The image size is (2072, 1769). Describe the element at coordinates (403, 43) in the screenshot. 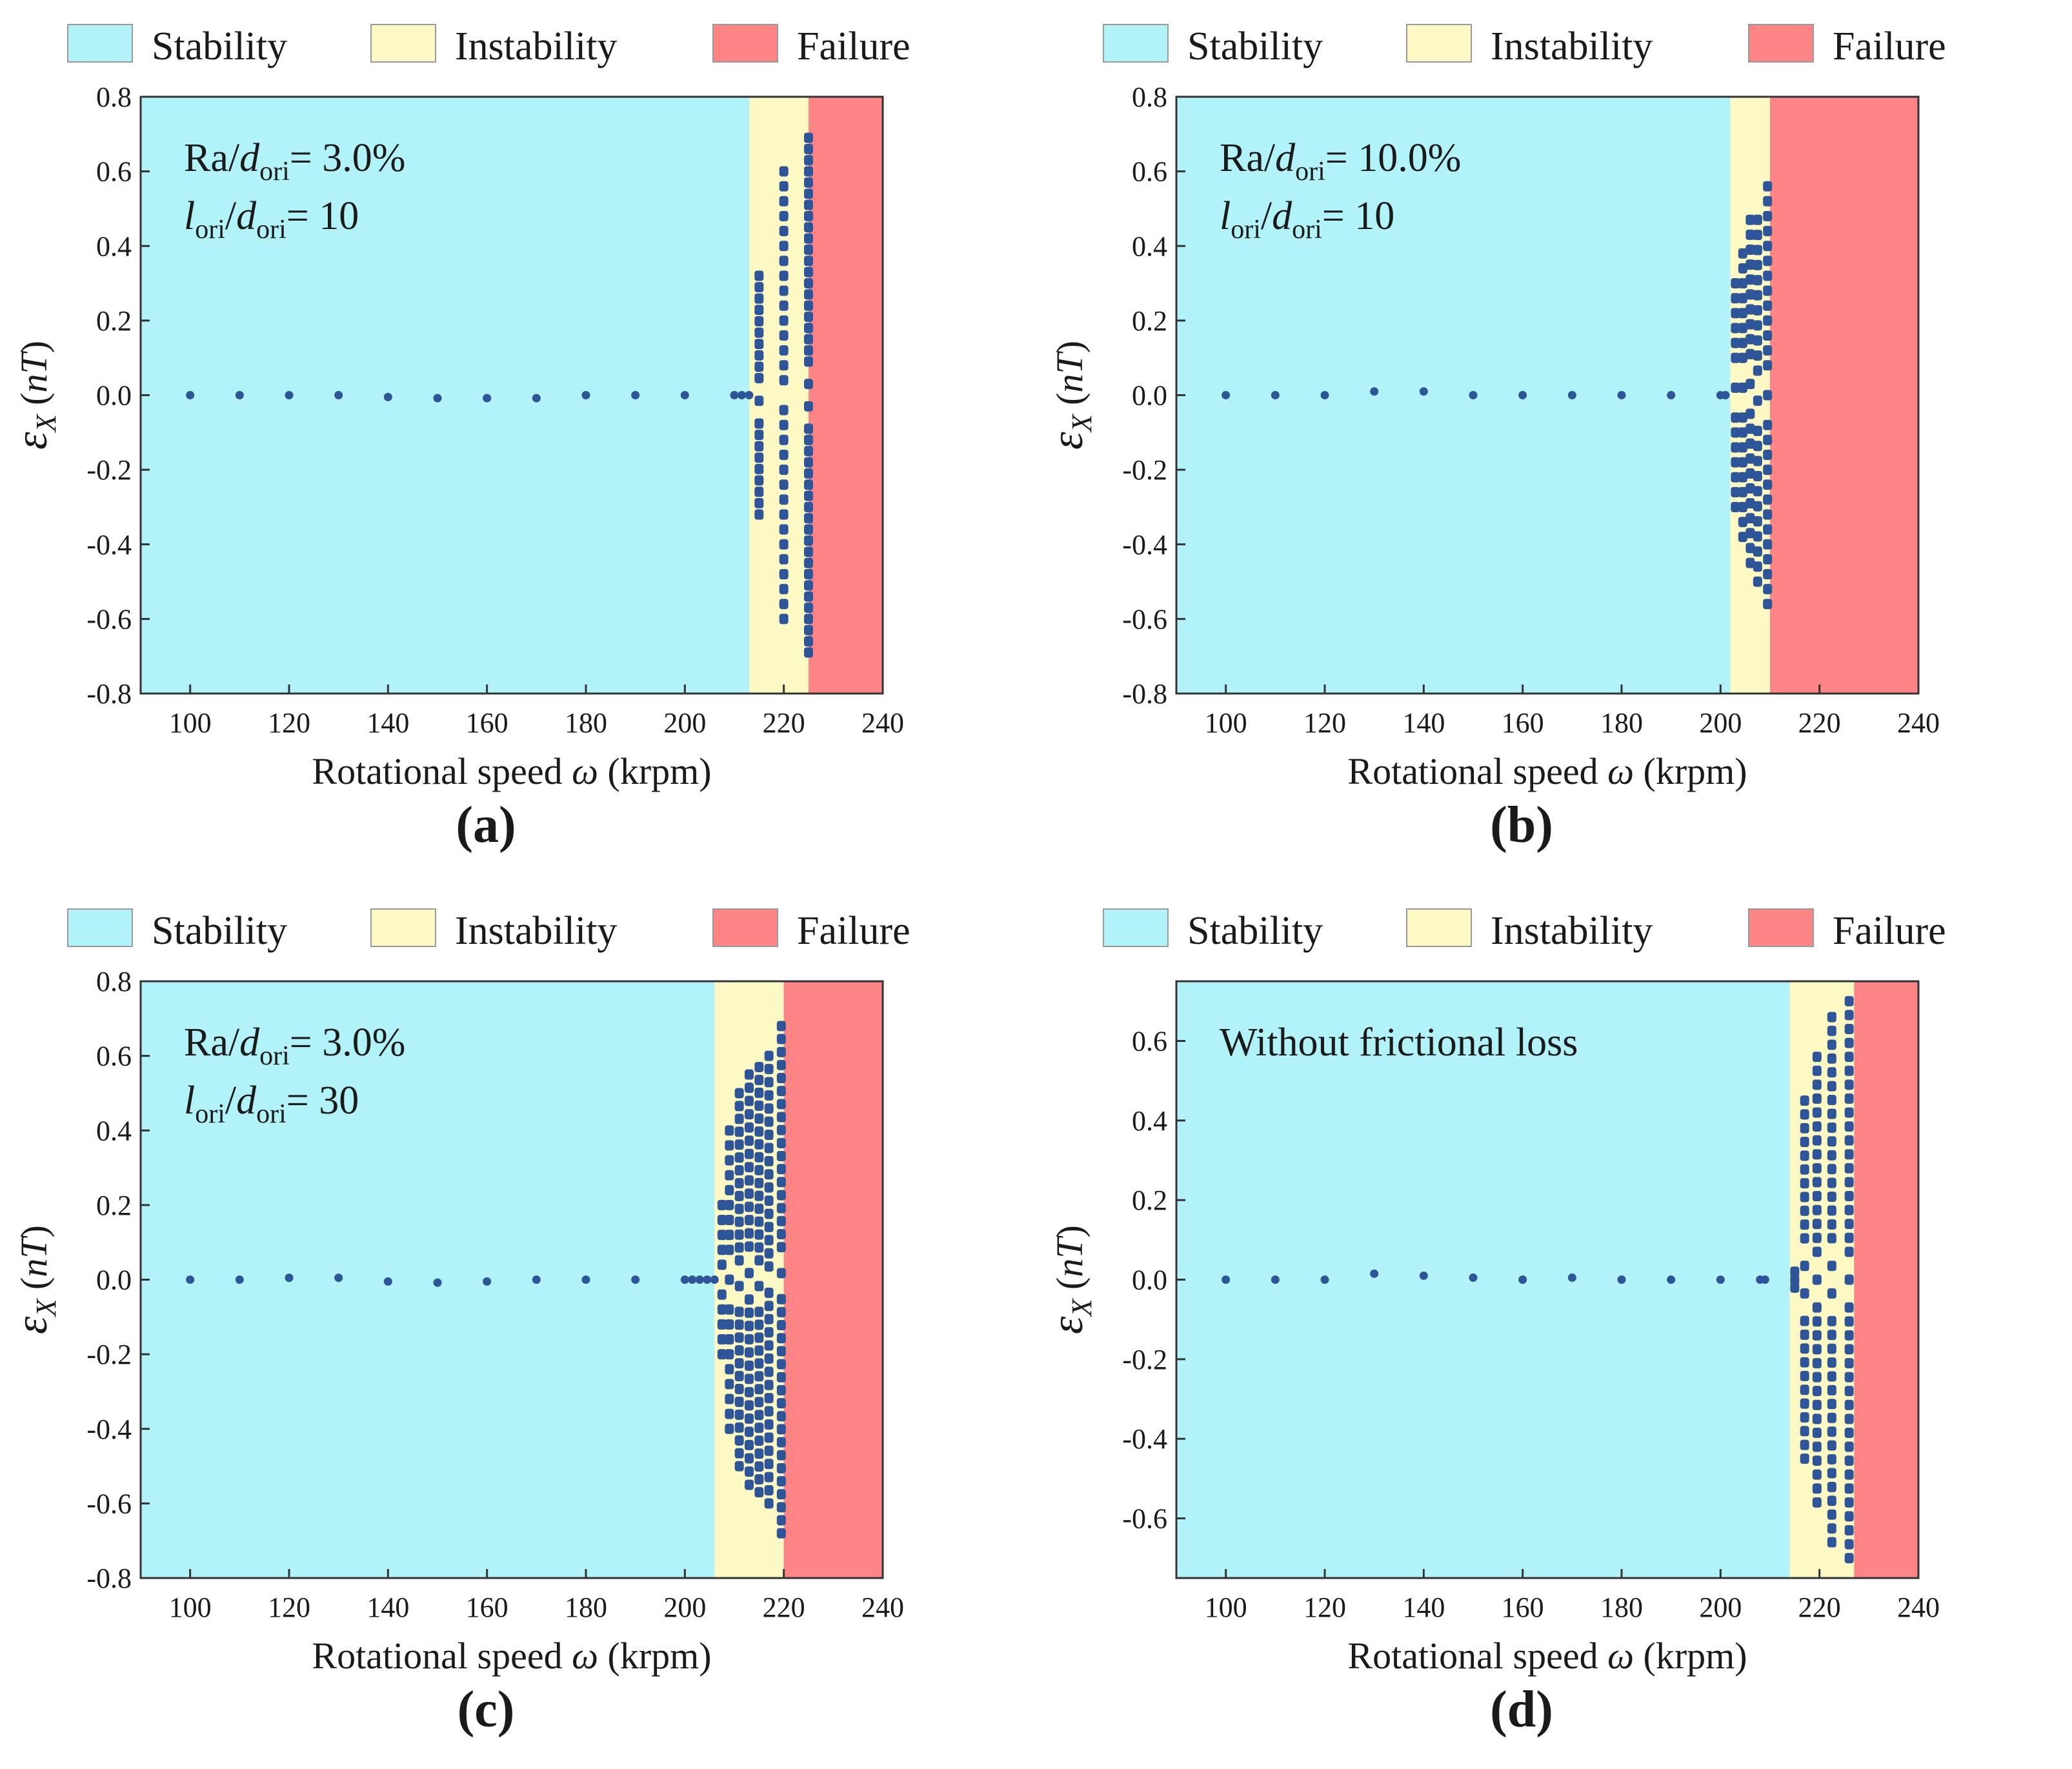

I see `legend-swatch-instability` at that location.